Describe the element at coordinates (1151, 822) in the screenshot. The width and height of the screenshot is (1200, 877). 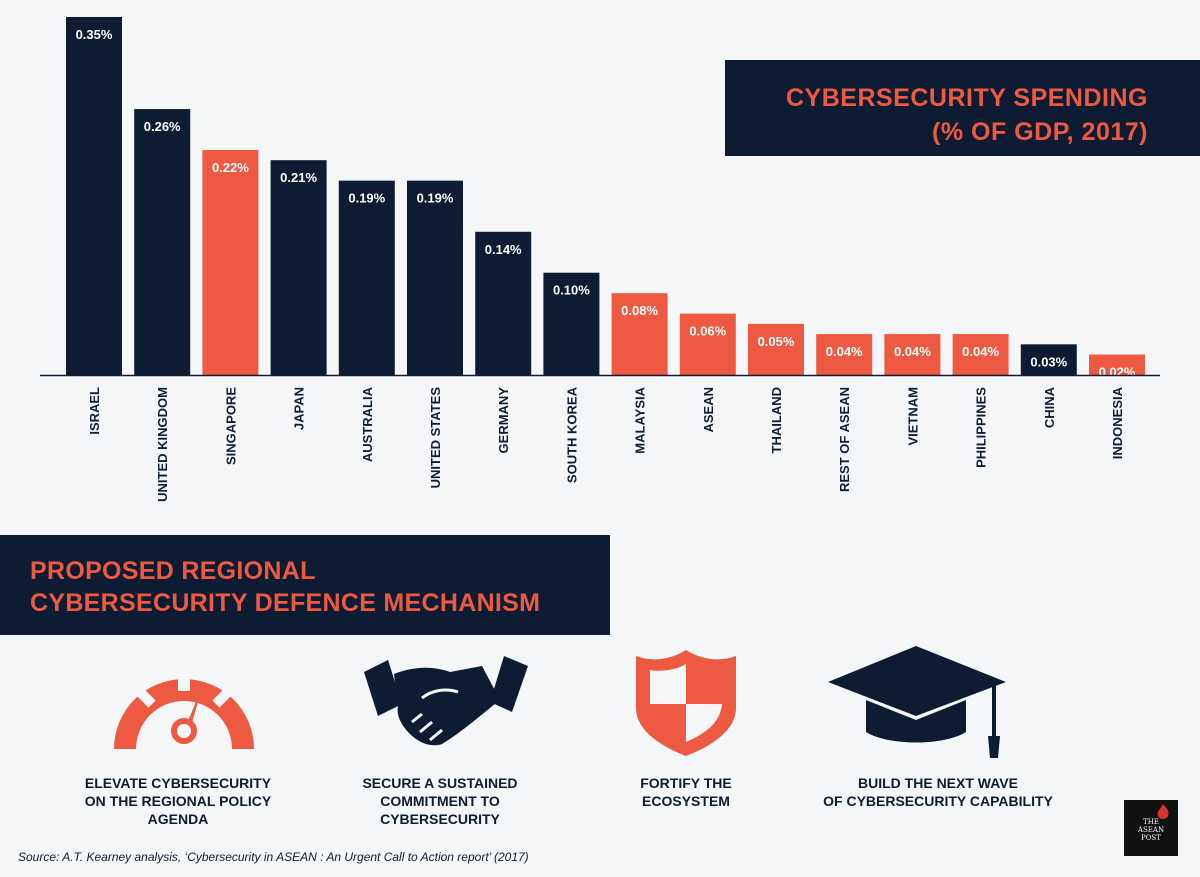
I see `logo-line: THE` at that location.